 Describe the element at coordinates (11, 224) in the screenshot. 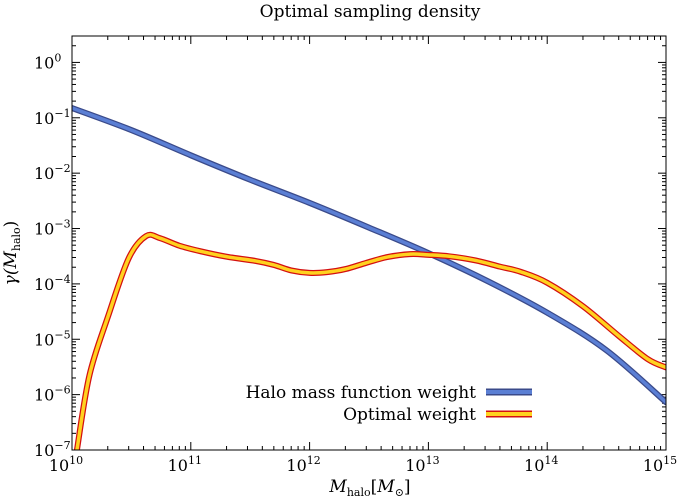

I see `y-axis-label-close: )` at that location.